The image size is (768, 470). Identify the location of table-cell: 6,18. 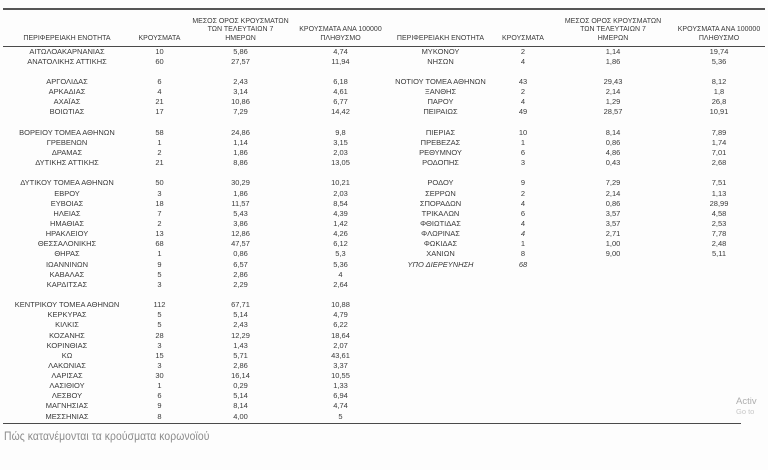
(340, 81).